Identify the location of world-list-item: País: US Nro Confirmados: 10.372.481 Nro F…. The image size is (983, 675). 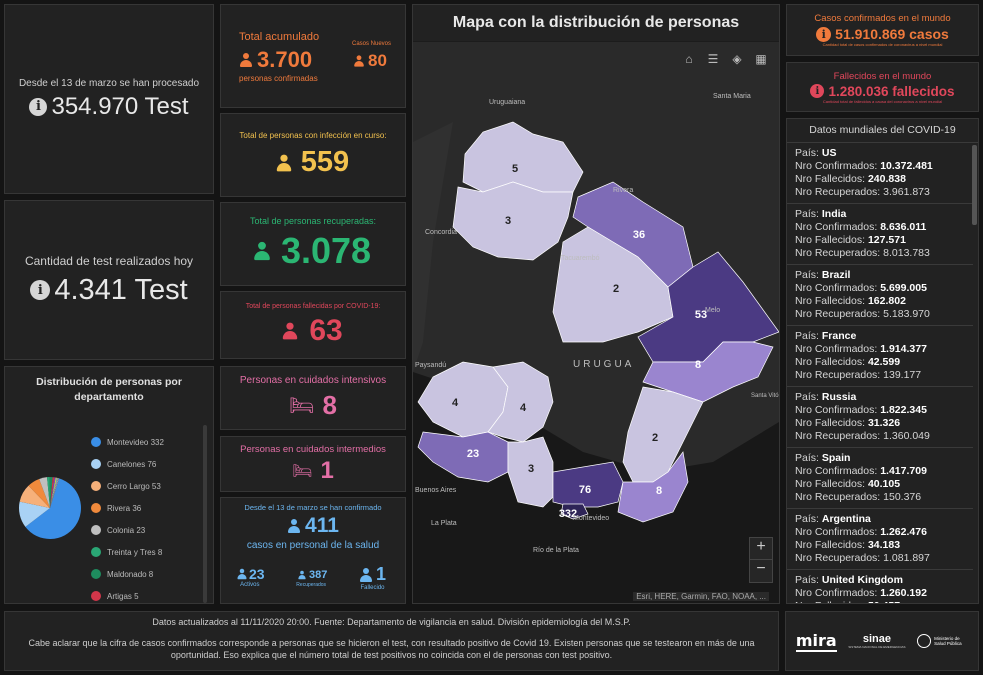
(880, 173).